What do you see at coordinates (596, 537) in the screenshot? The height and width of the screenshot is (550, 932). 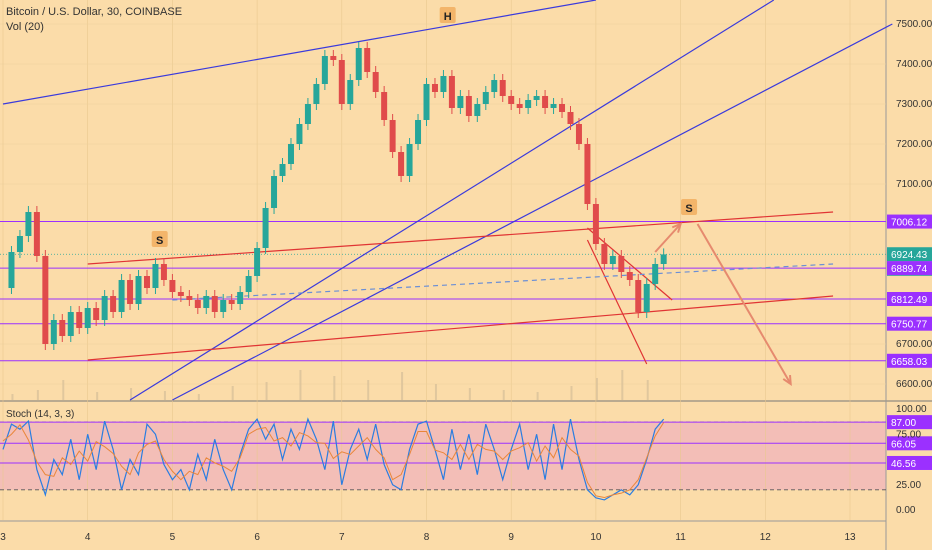 I see `x-tick-label: 10` at bounding box center [596, 537].